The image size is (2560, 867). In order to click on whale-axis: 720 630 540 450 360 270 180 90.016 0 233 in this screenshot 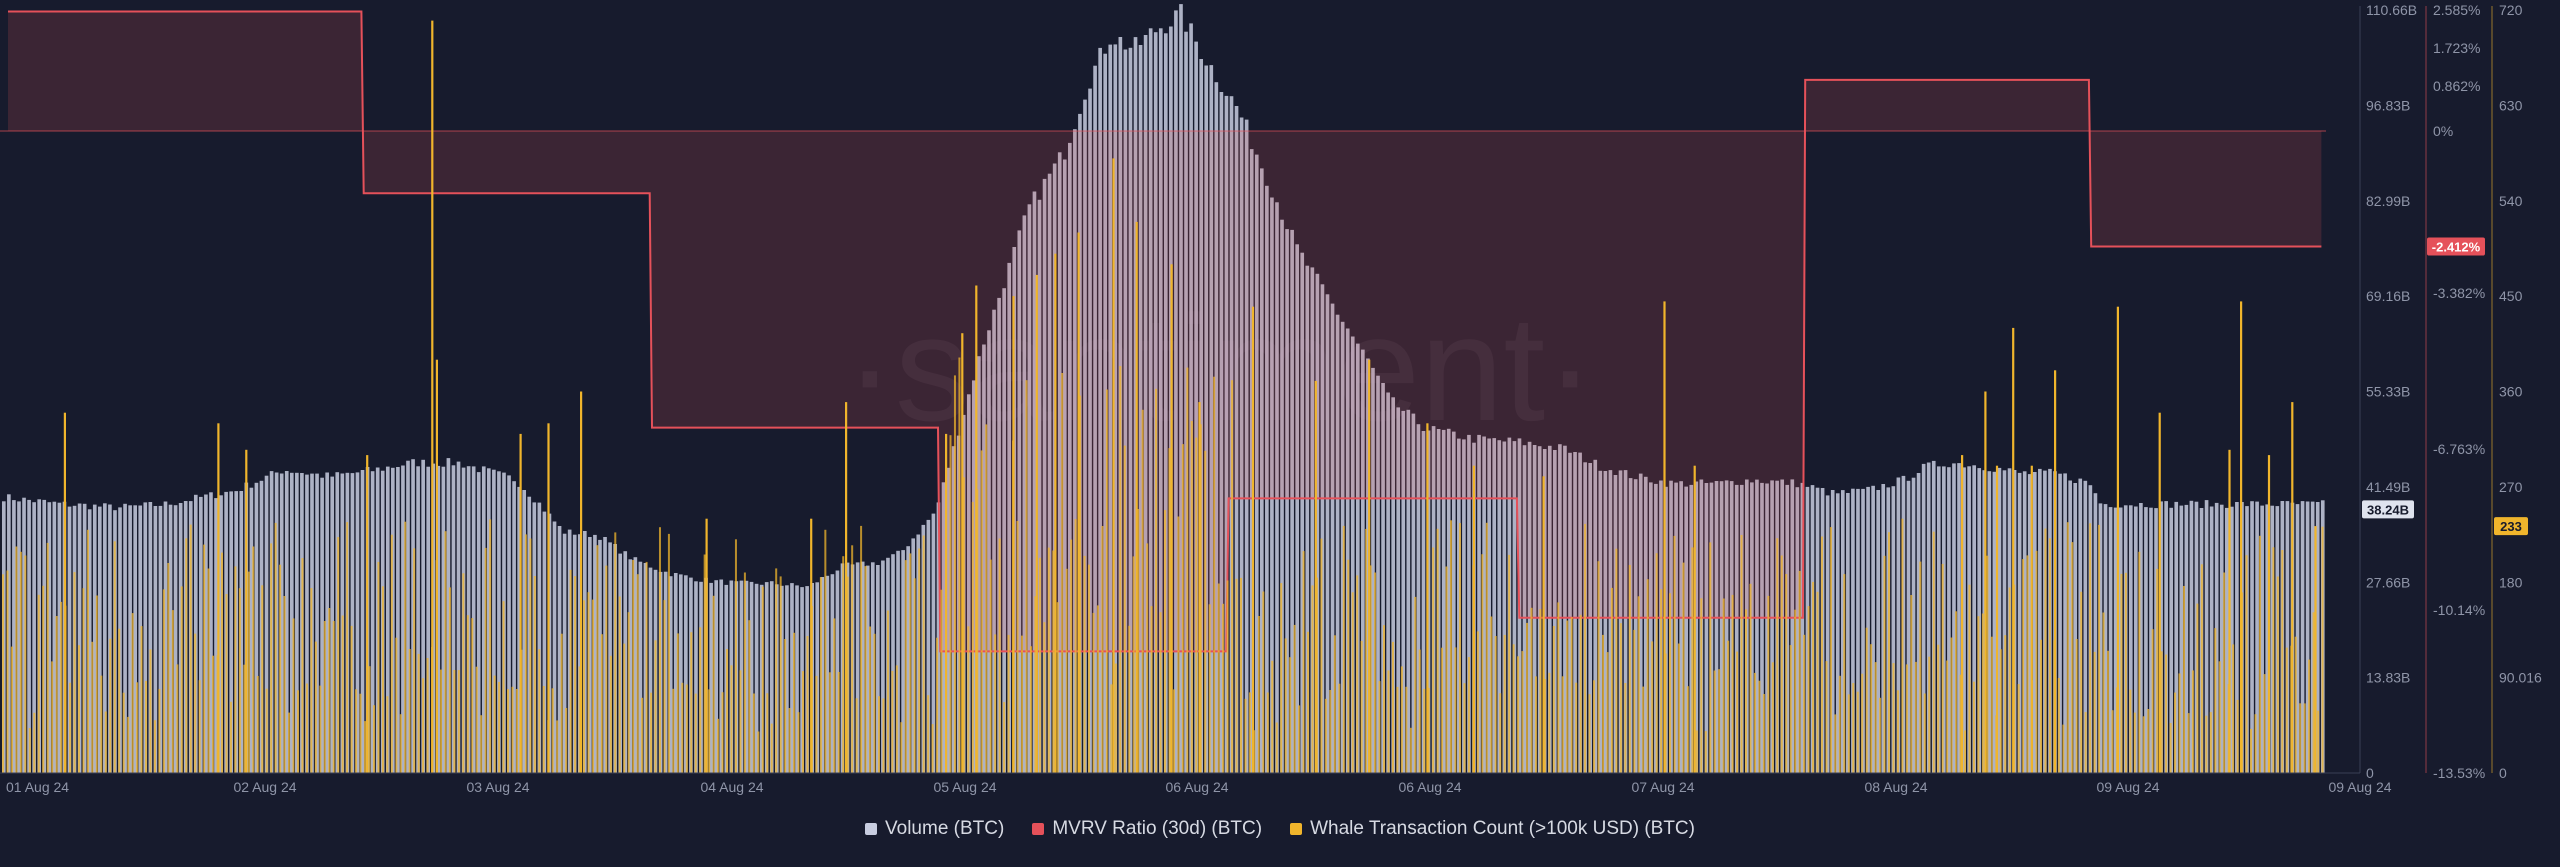, I will do `click(2516, 391)`.